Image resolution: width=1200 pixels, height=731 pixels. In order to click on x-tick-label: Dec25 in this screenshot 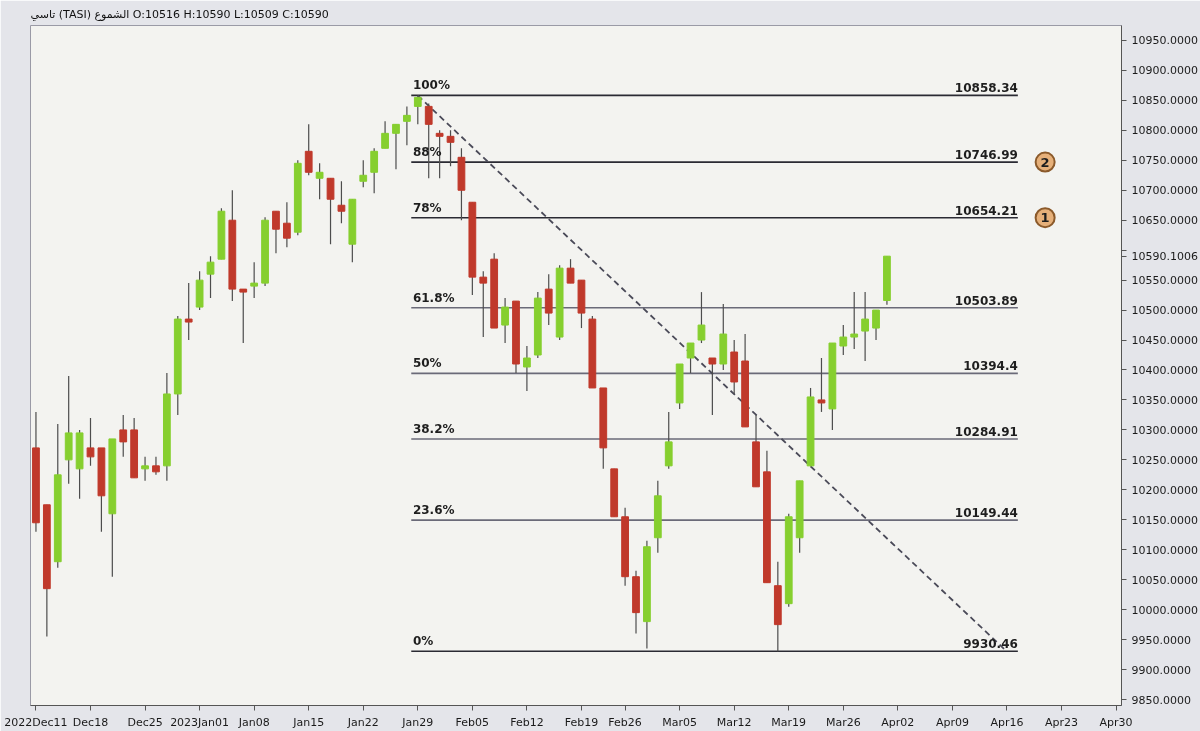, I will do `click(145, 722)`.